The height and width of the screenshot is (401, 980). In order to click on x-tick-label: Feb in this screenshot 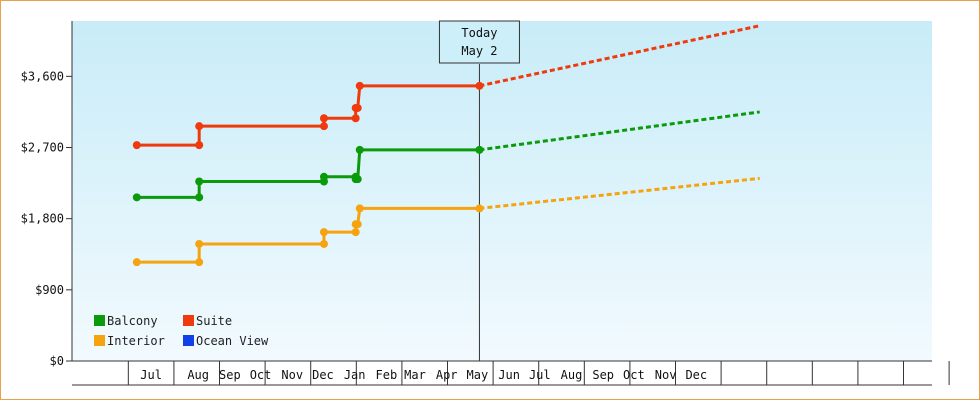, I will do `click(387, 375)`.